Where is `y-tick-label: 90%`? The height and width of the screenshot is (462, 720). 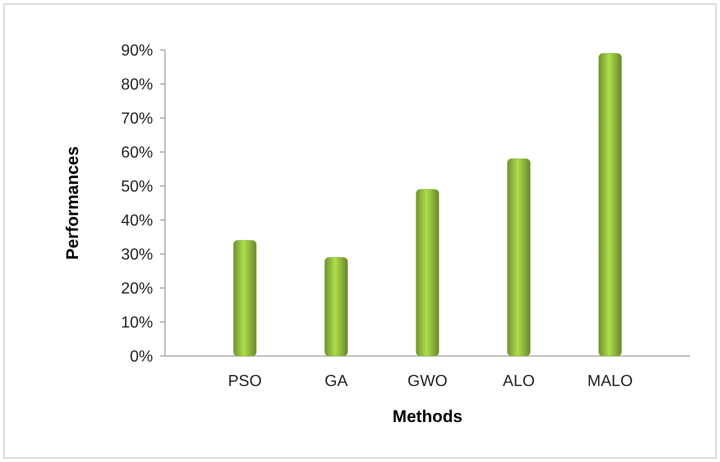 y-tick-label: 90% is located at coordinates (136, 51).